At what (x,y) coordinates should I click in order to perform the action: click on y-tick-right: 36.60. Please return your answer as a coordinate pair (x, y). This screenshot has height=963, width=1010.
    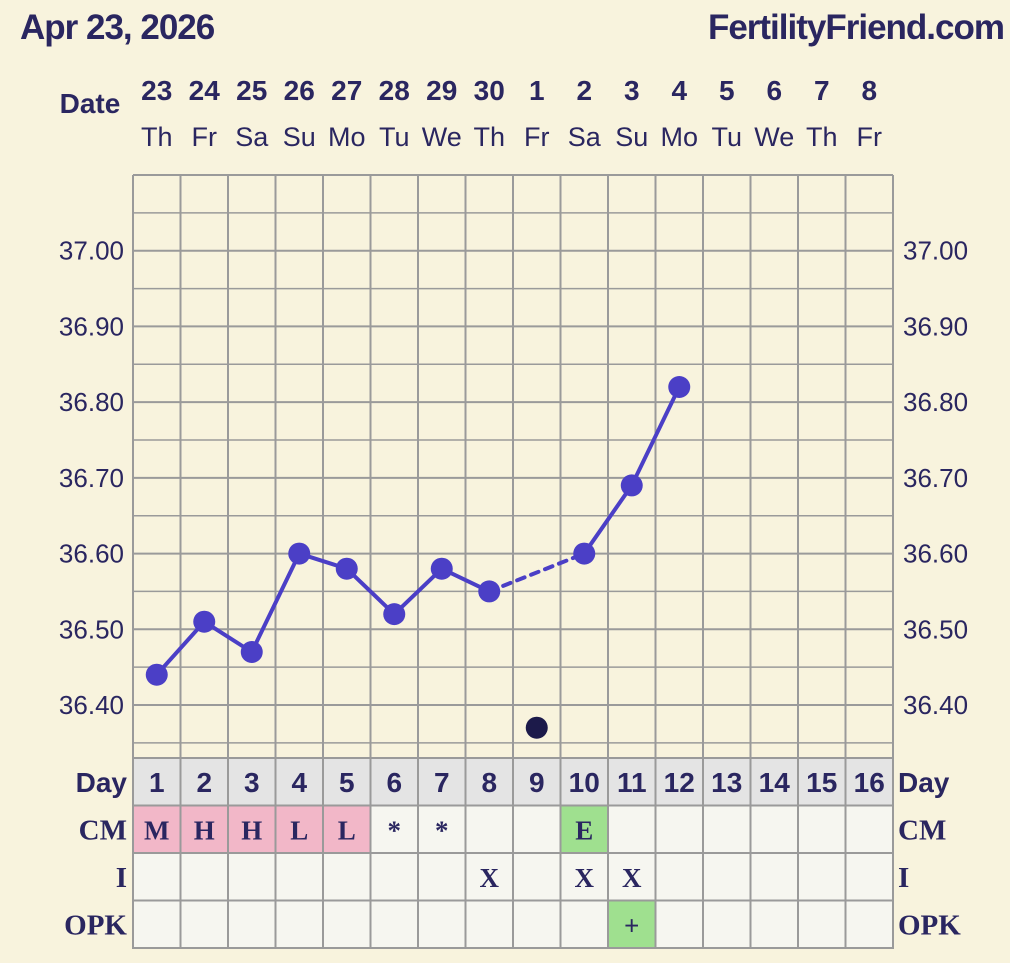
    Looking at the image, I should click on (935, 554).